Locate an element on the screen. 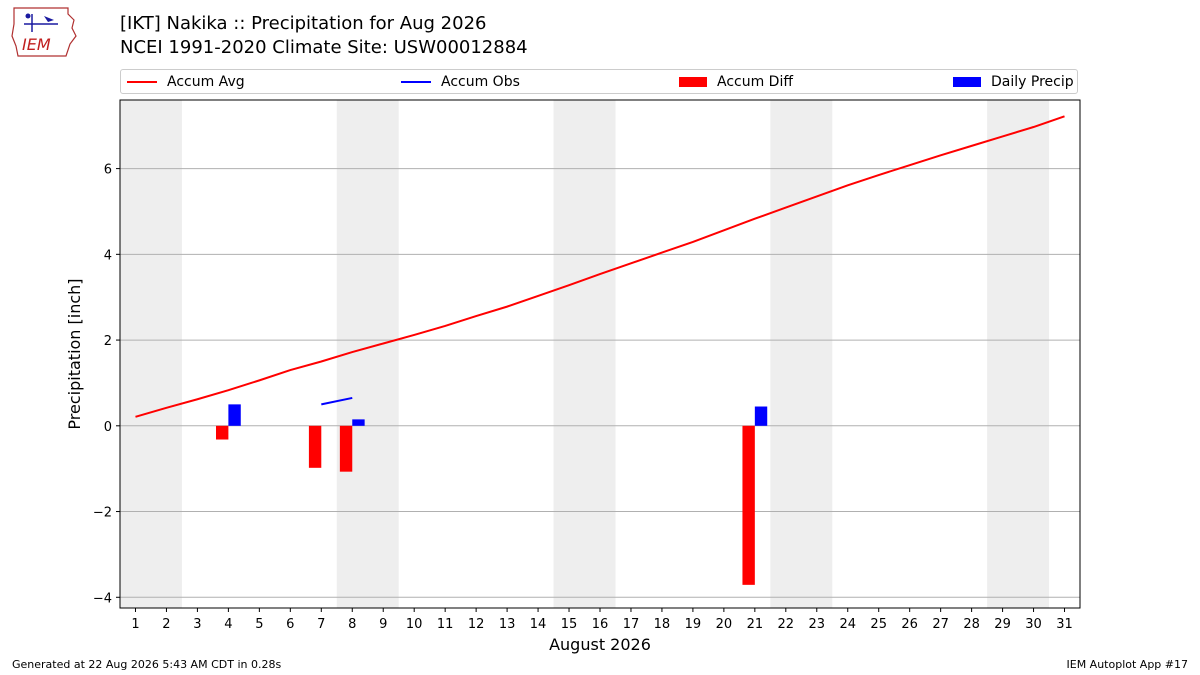 This screenshot has height=675, width=1200. y-tick-label: −2 is located at coordinates (102, 513).